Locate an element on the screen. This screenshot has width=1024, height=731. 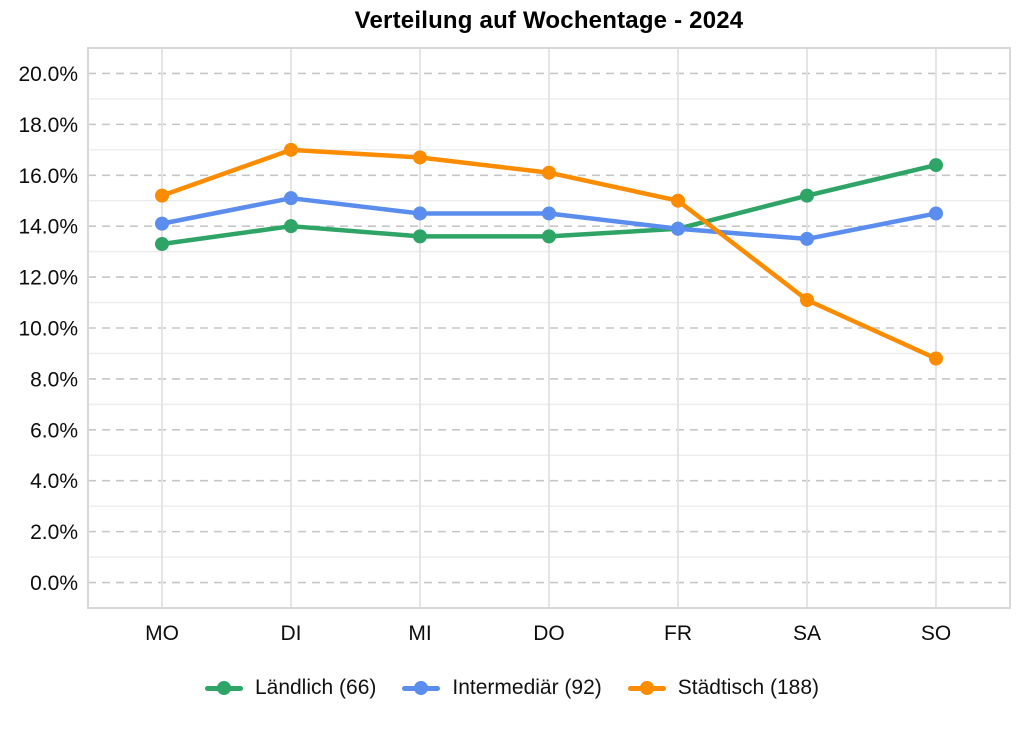
legend-item: Ländlich (66) is located at coordinates (290, 688).